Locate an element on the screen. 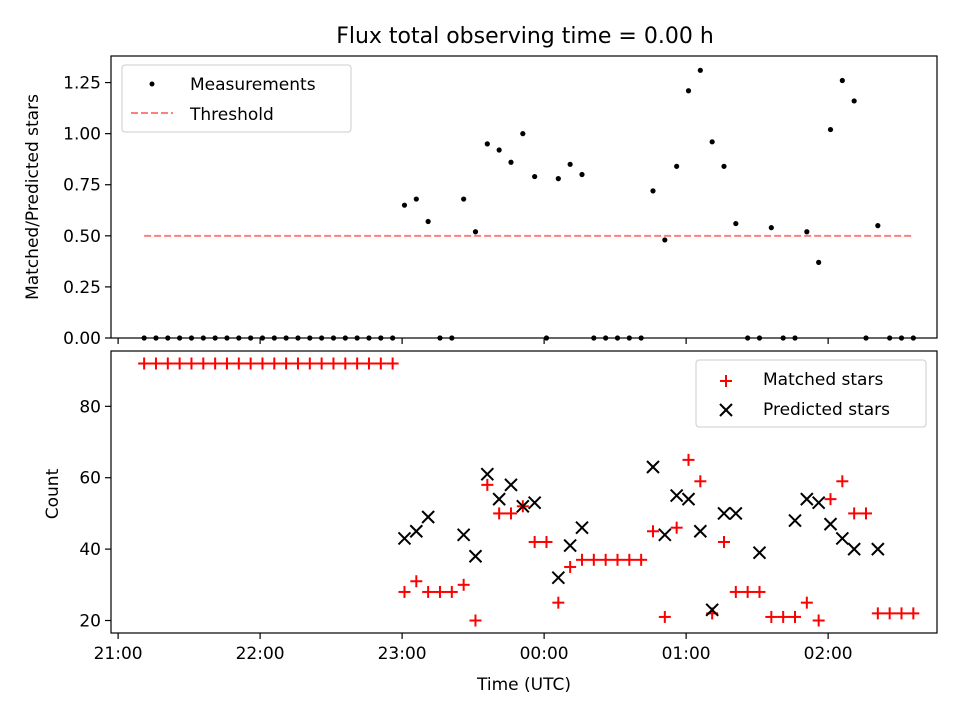  x-tick-label: 01:00 is located at coordinates (686, 654).